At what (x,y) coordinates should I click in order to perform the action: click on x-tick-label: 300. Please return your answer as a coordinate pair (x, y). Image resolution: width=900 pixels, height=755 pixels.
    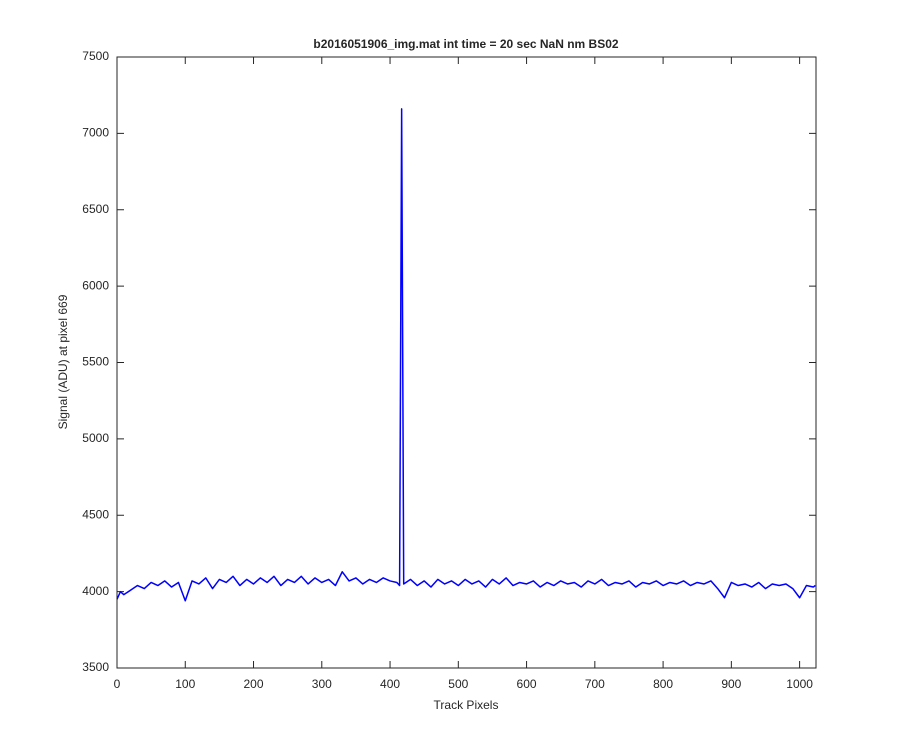
    Looking at the image, I should click on (322, 684).